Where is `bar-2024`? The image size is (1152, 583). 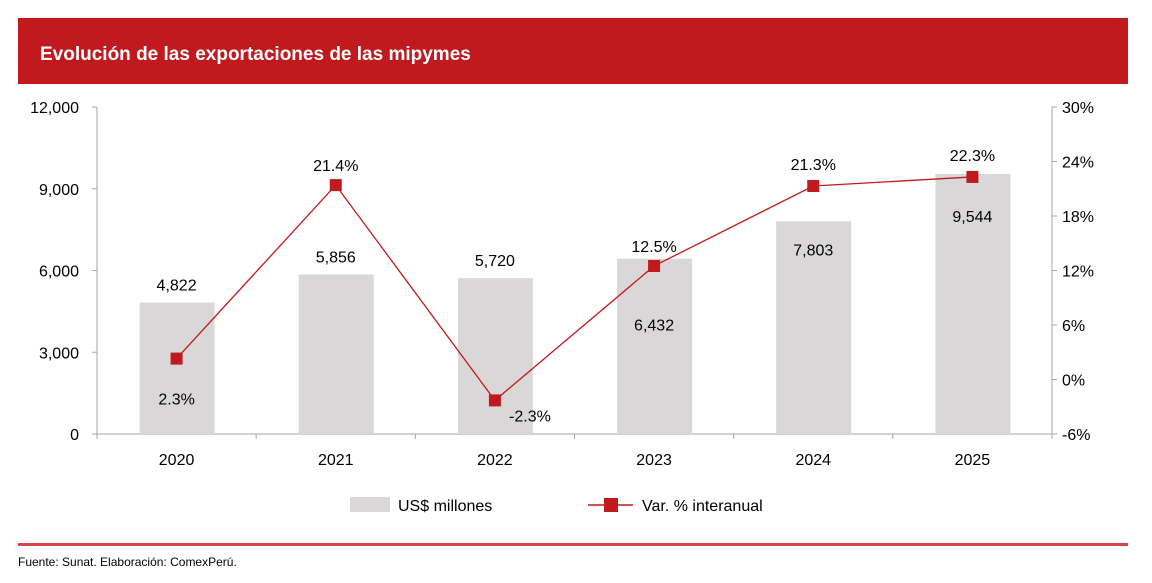 bar-2024 is located at coordinates (814, 327).